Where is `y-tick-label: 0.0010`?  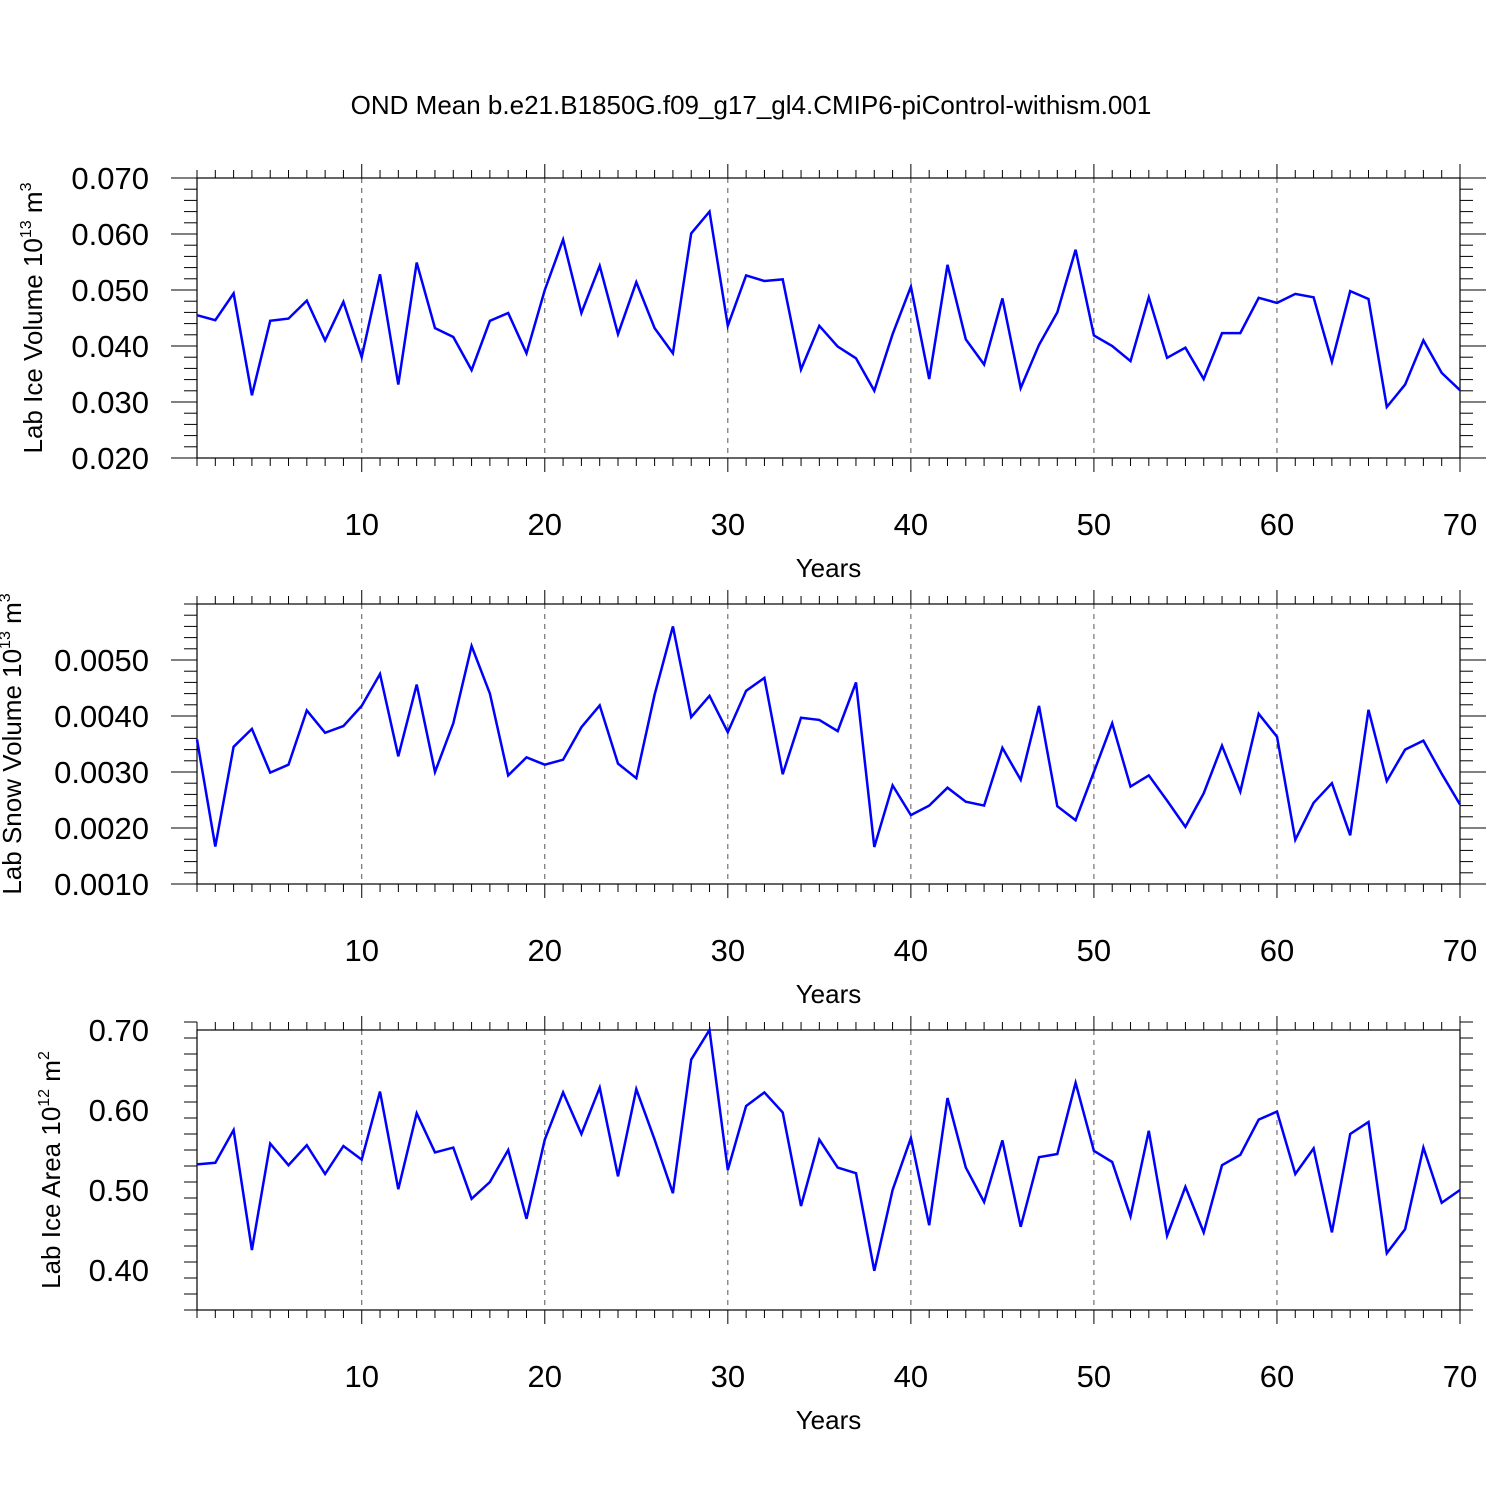
y-tick-label: 0.0010 is located at coordinates (101, 884).